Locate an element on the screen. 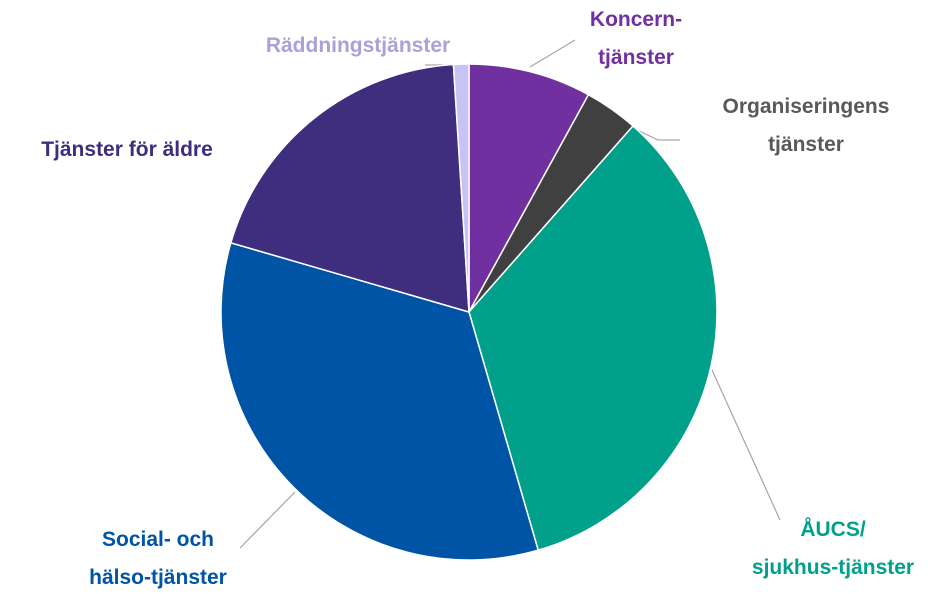 Image resolution: width=951 pixels, height=594 pixels. slice-label: Koncern-tjänster is located at coordinates (636, 38).